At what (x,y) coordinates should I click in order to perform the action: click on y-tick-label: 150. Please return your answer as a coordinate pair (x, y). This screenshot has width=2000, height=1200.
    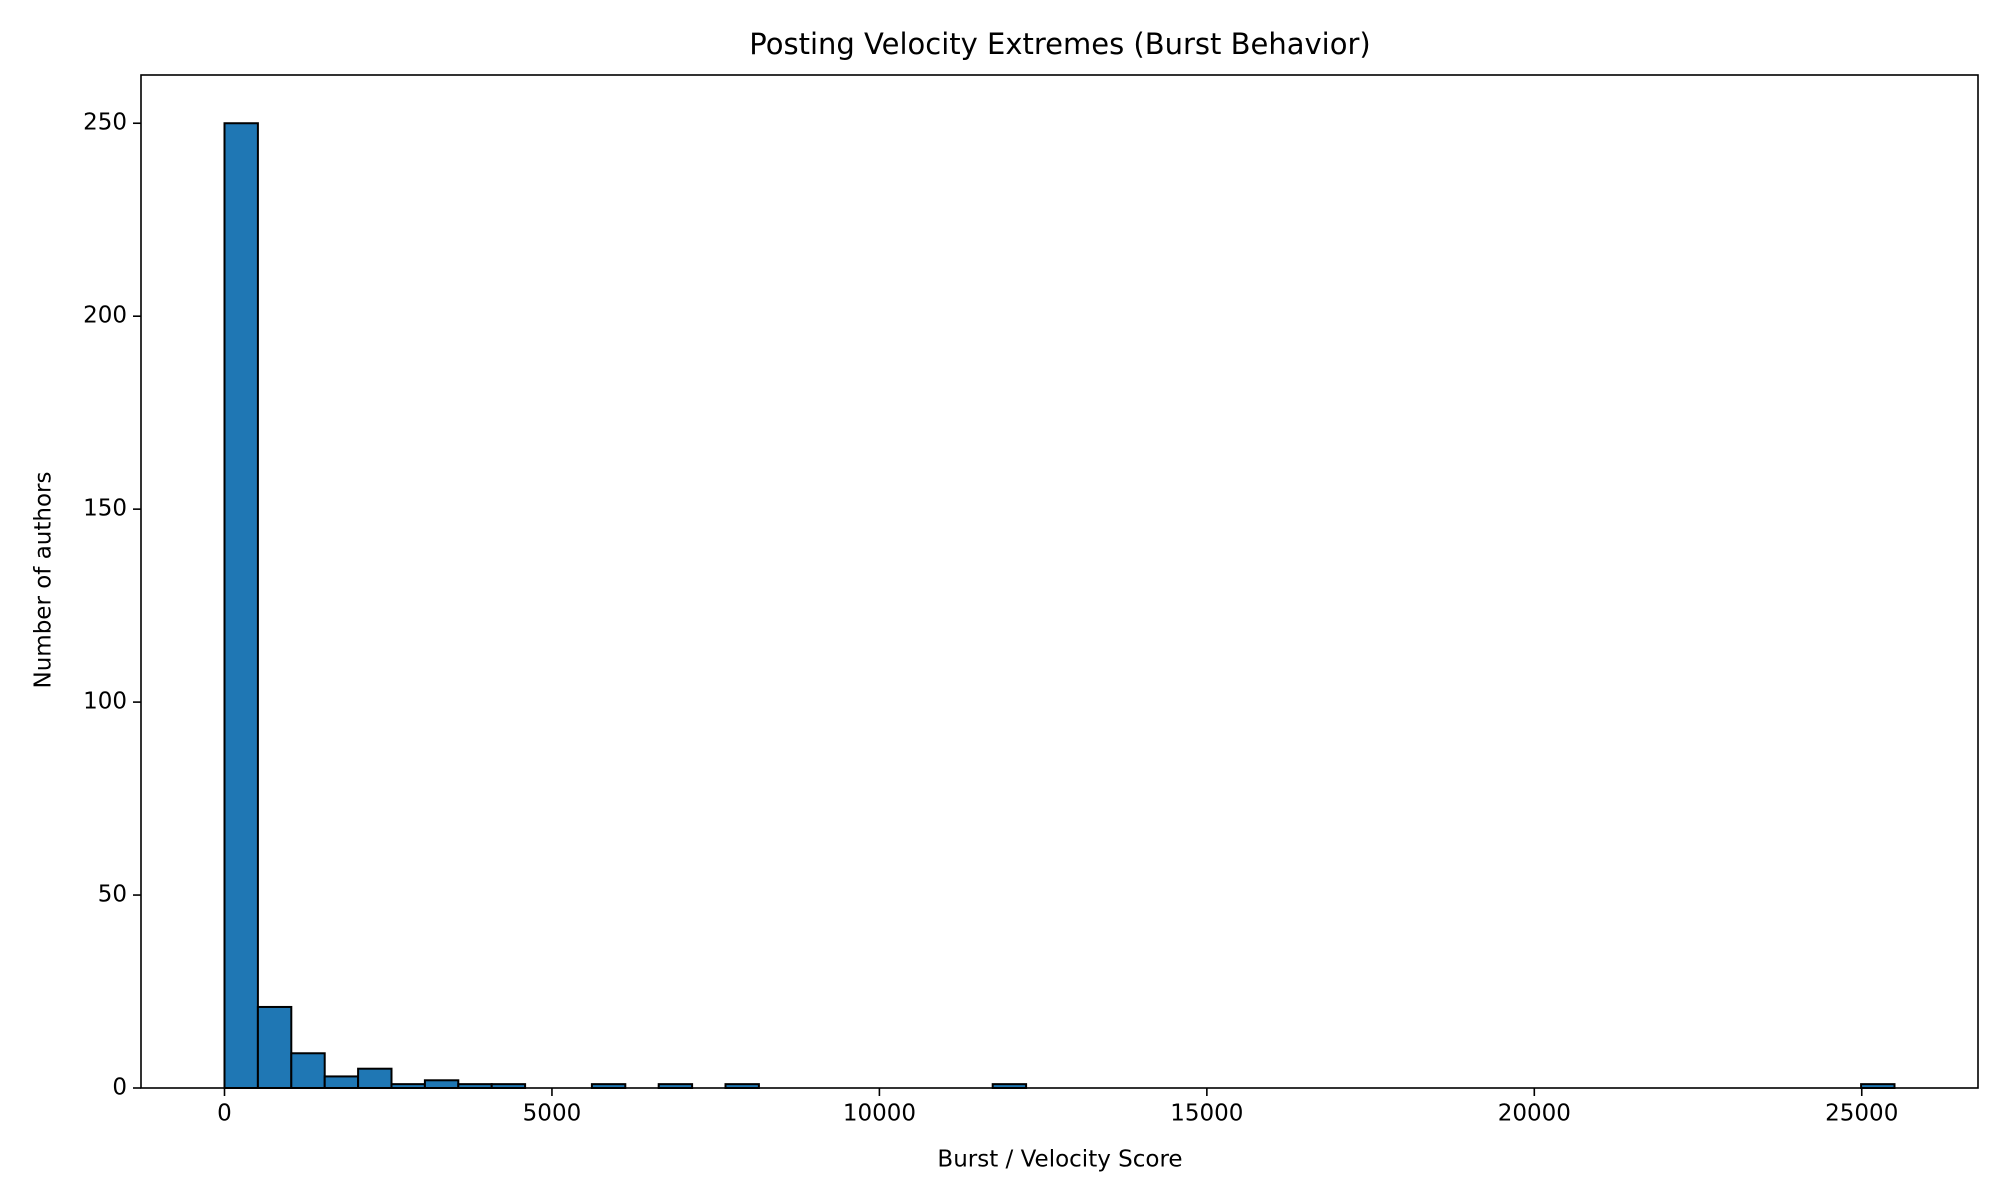
    Looking at the image, I should click on (105, 509).